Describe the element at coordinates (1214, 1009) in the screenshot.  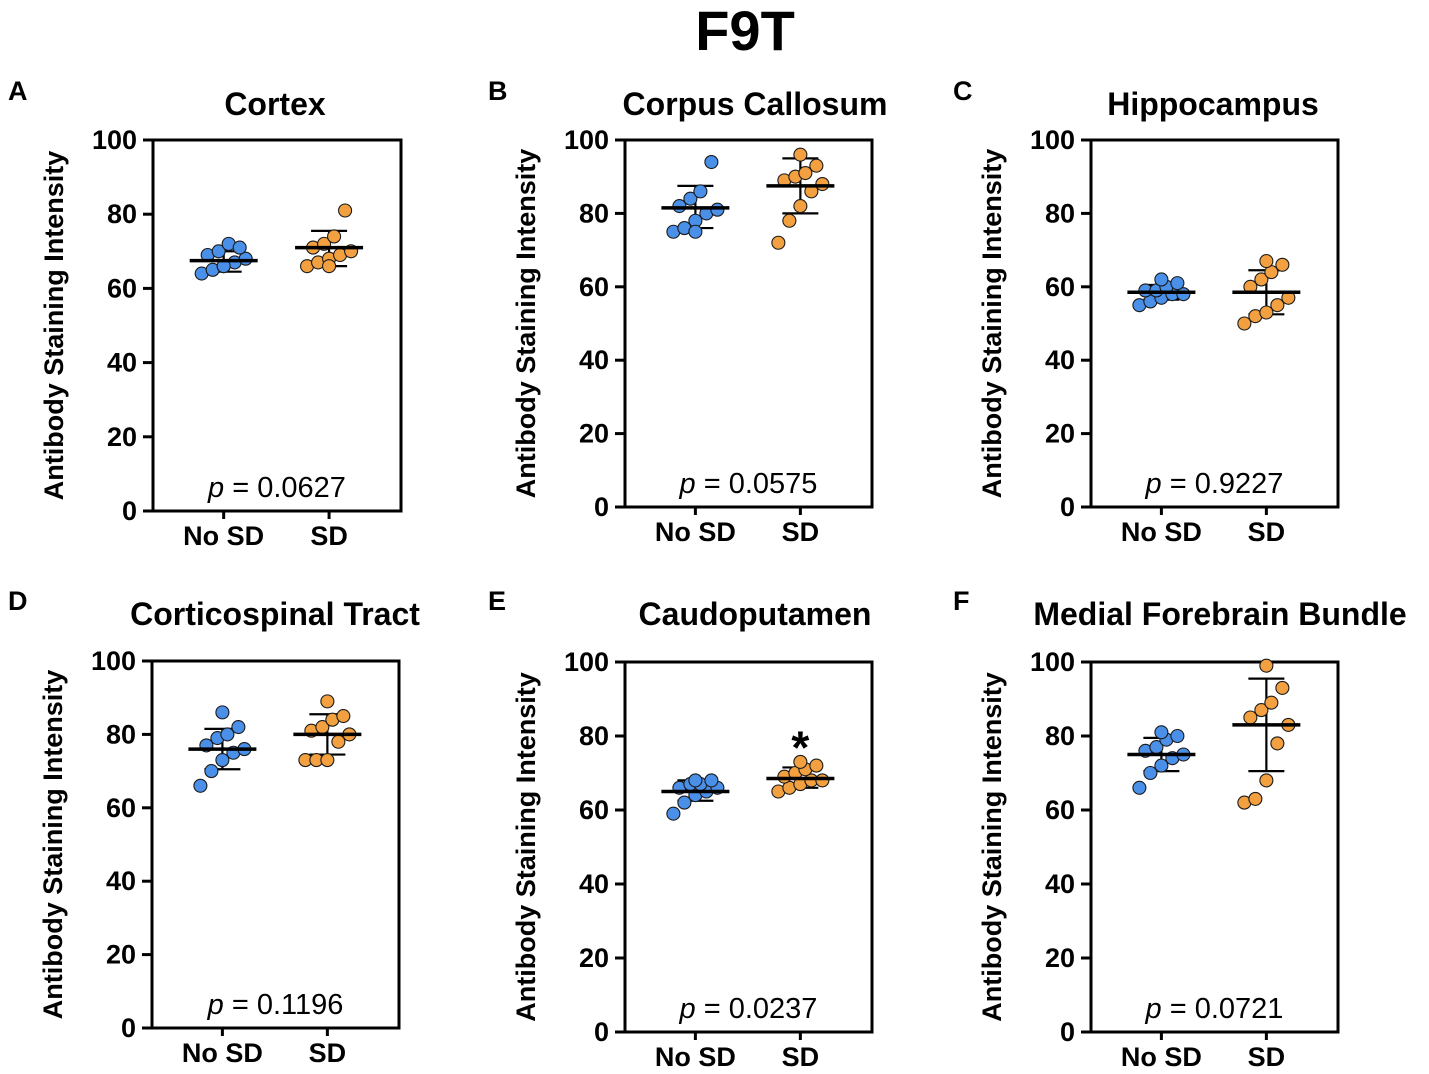
I see `p-value: p = 0.0721` at that location.